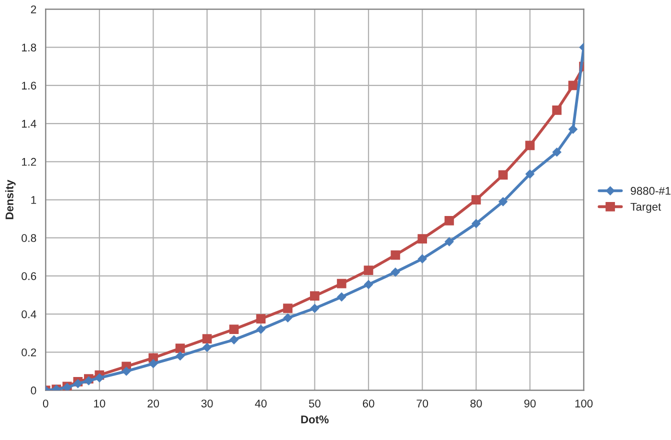 This screenshot has width=671, height=440. Describe the element at coordinates (650, 190) in the screenshot. I see `legend-label: 9880-#1` at that location.